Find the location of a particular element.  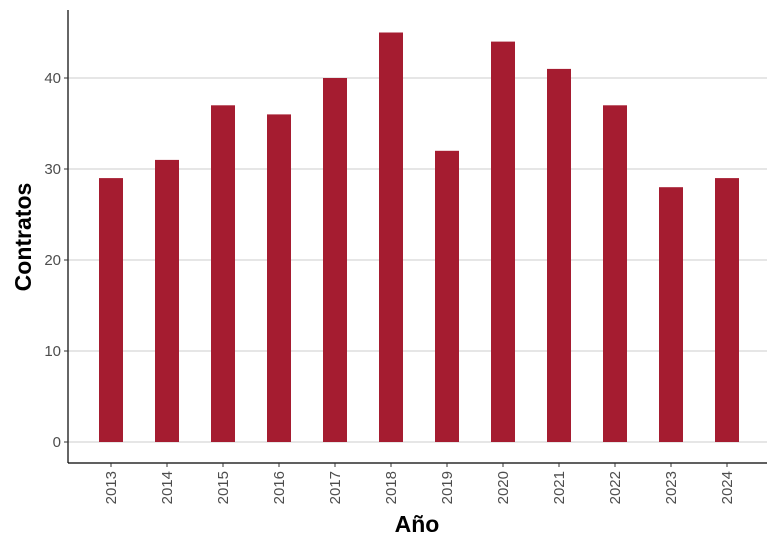

x-tick-label-2015: 2015 is located at coordinates (223, 487).